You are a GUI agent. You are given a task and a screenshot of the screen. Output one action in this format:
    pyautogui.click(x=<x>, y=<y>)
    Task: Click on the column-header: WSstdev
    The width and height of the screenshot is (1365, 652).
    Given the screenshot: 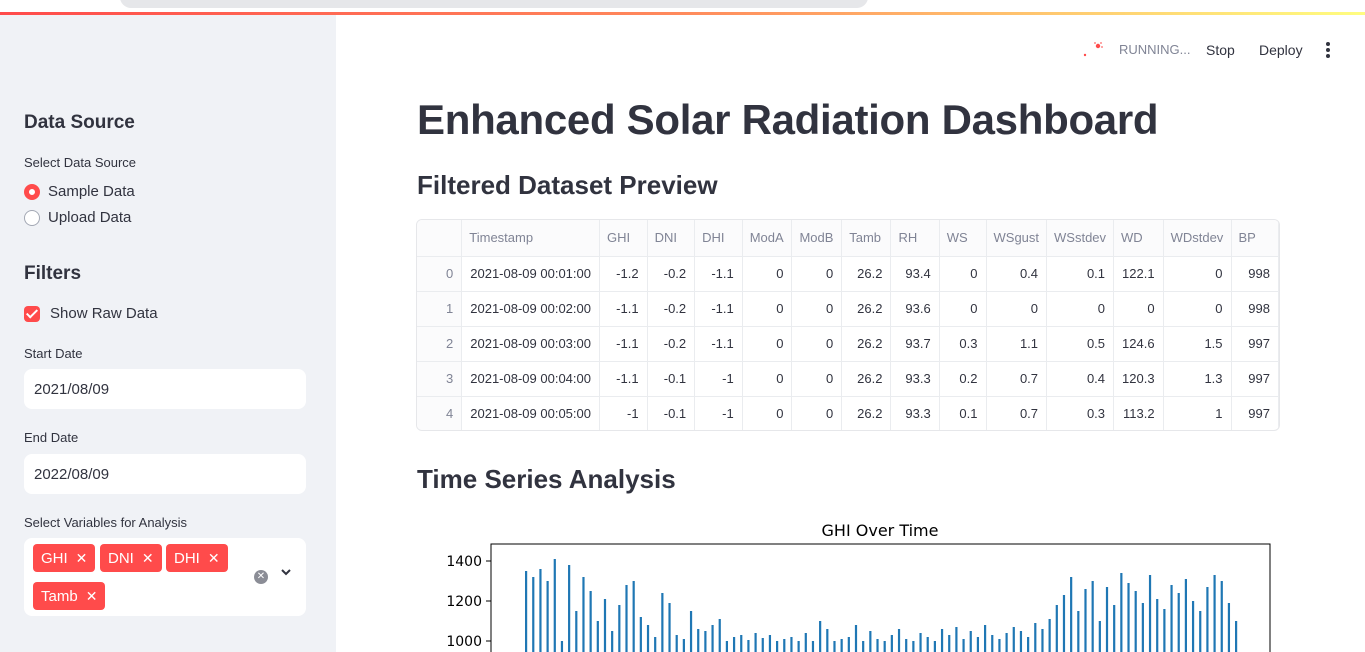 What is the action you would take?
    pyautogui.click(x=1080, y=238)
    